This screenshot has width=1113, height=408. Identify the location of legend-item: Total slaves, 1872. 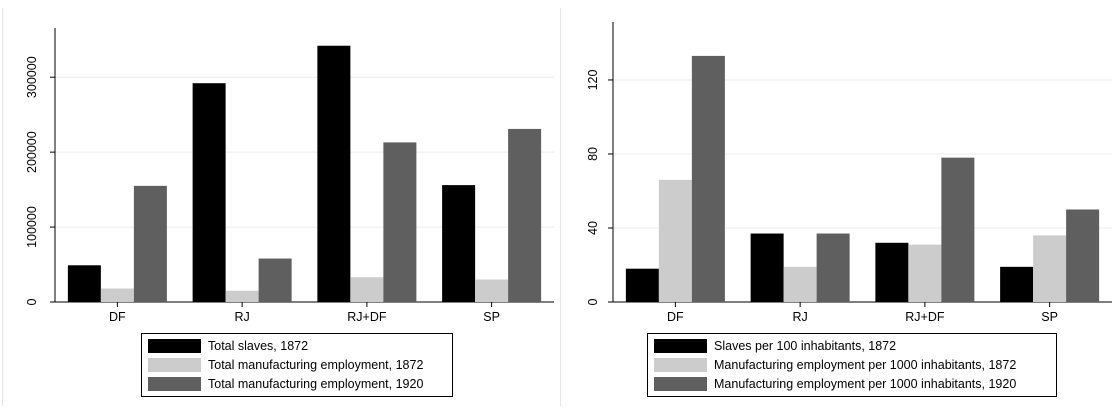
(228, 345).